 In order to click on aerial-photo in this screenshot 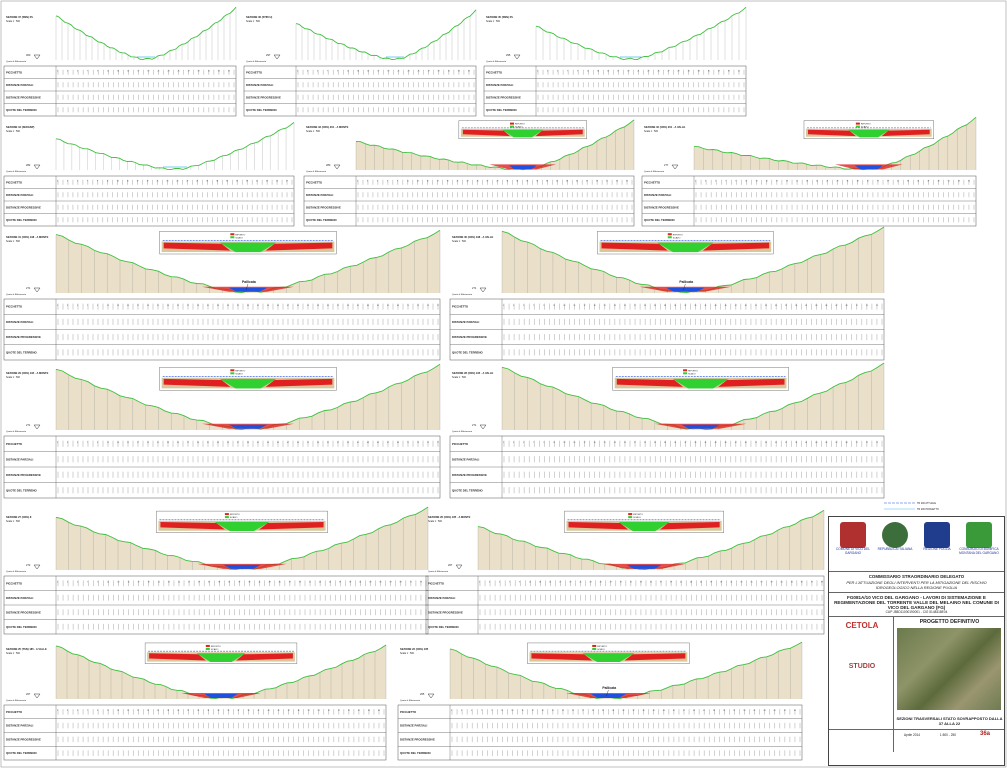, I will do `click(949, 669)`.